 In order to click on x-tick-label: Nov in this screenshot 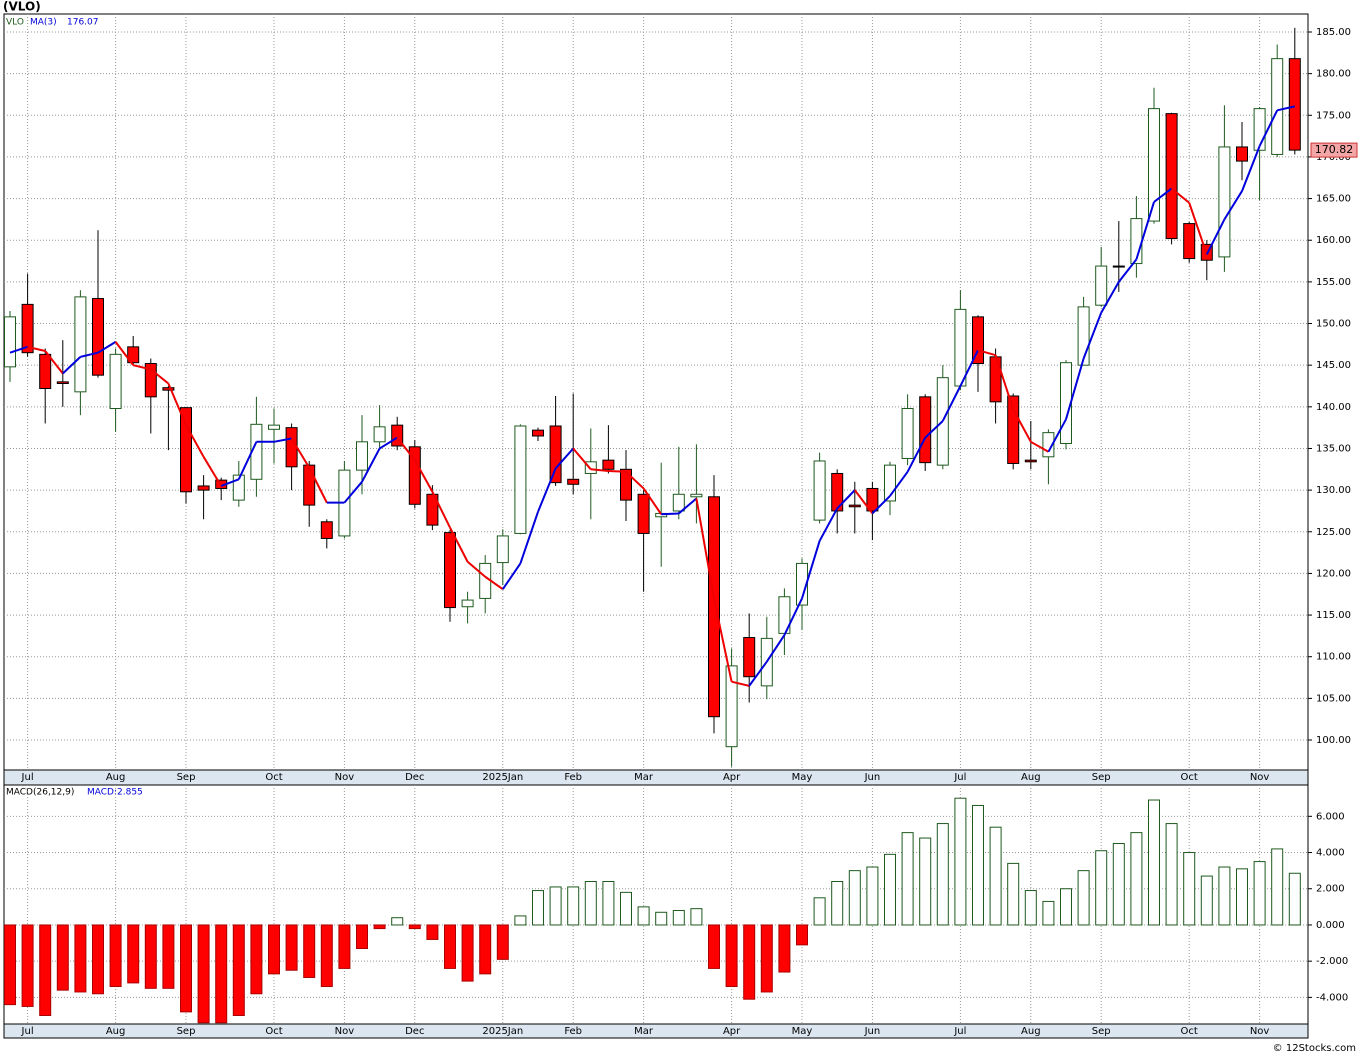, I will do `click(345, 1031)`.